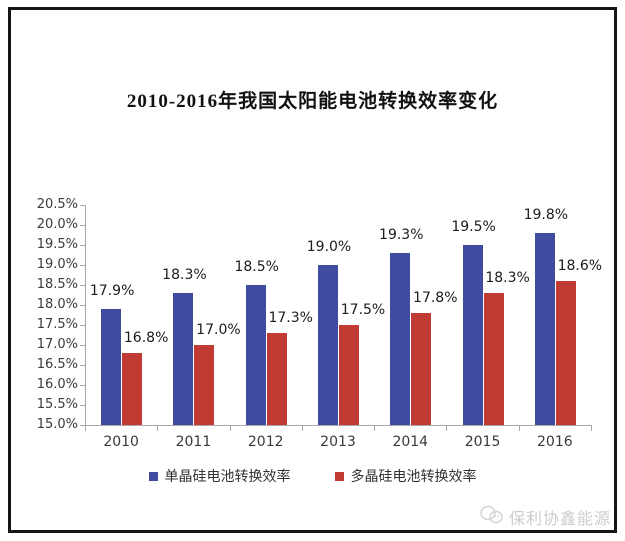 The image size is (625, 541). Describe the element at coordinates (121, 442) in the screenshot. I see `x-axis-label-2010: 2010` at that location.